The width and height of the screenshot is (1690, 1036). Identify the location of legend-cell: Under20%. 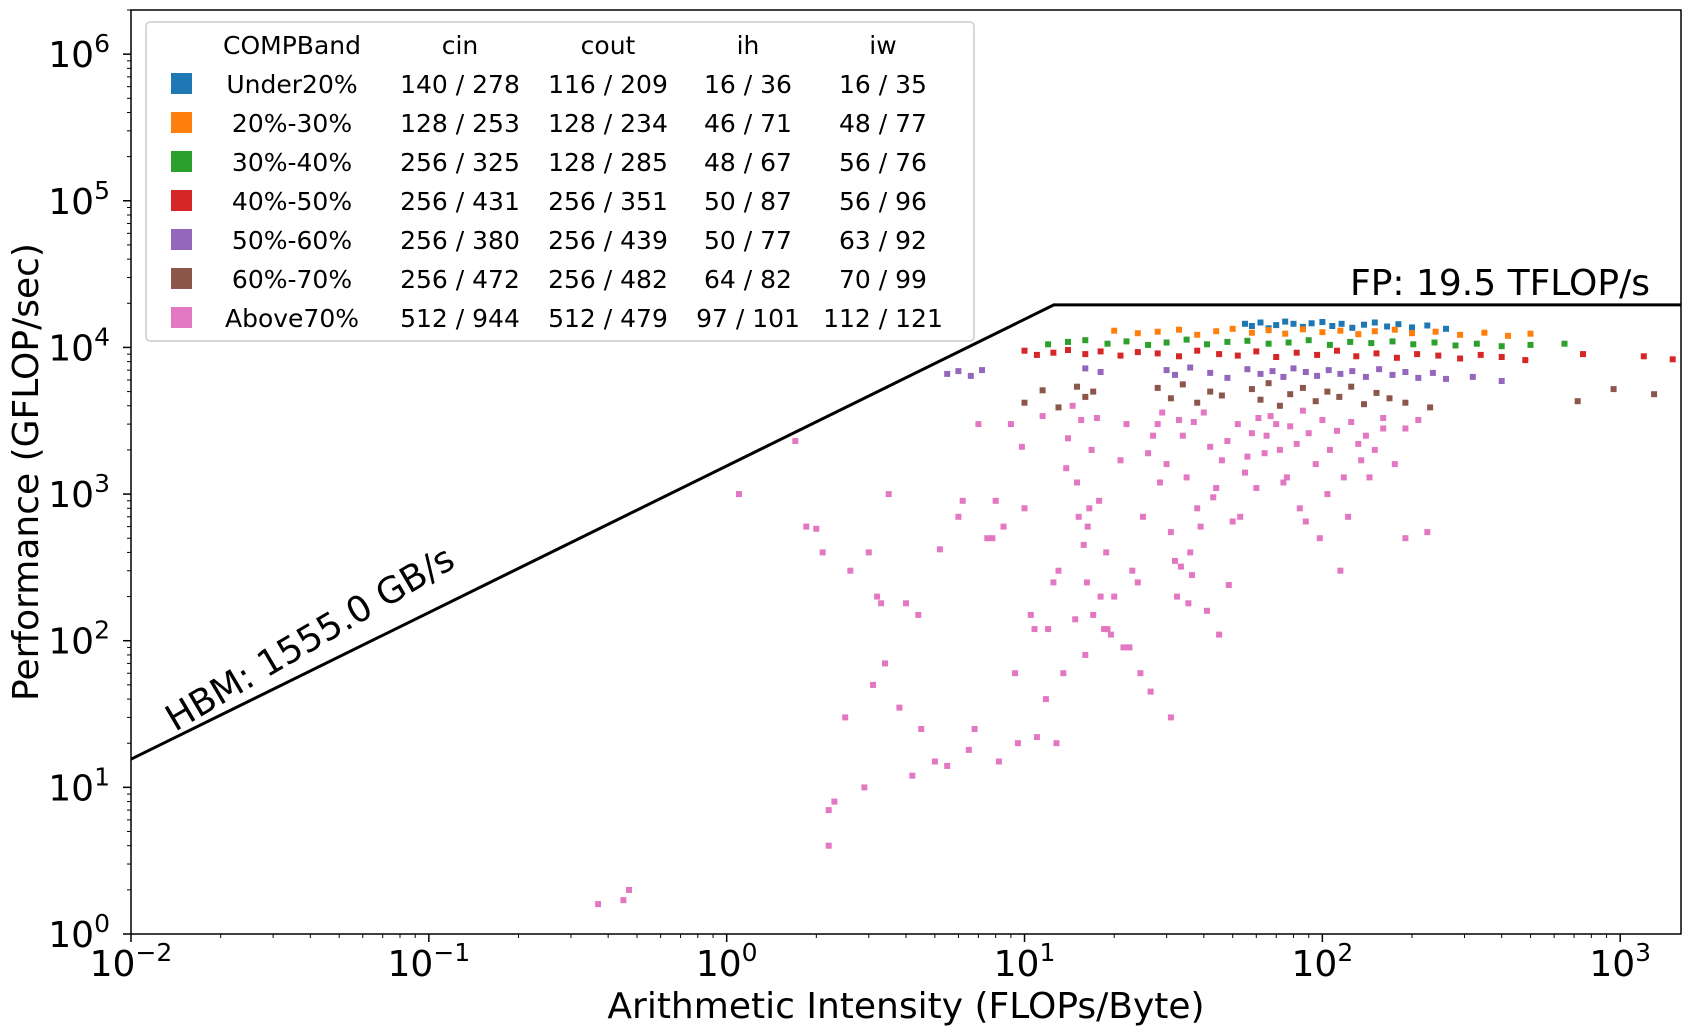
(291, 84).